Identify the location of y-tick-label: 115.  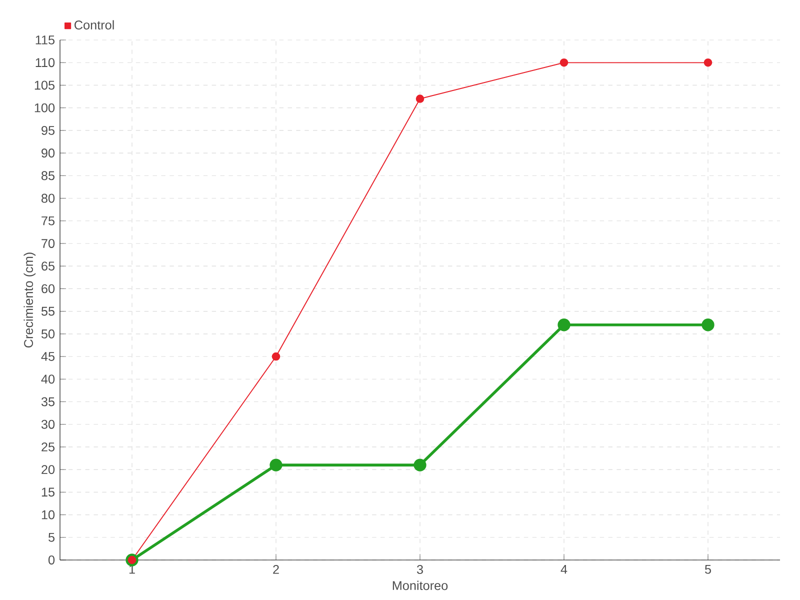
(45, 40).